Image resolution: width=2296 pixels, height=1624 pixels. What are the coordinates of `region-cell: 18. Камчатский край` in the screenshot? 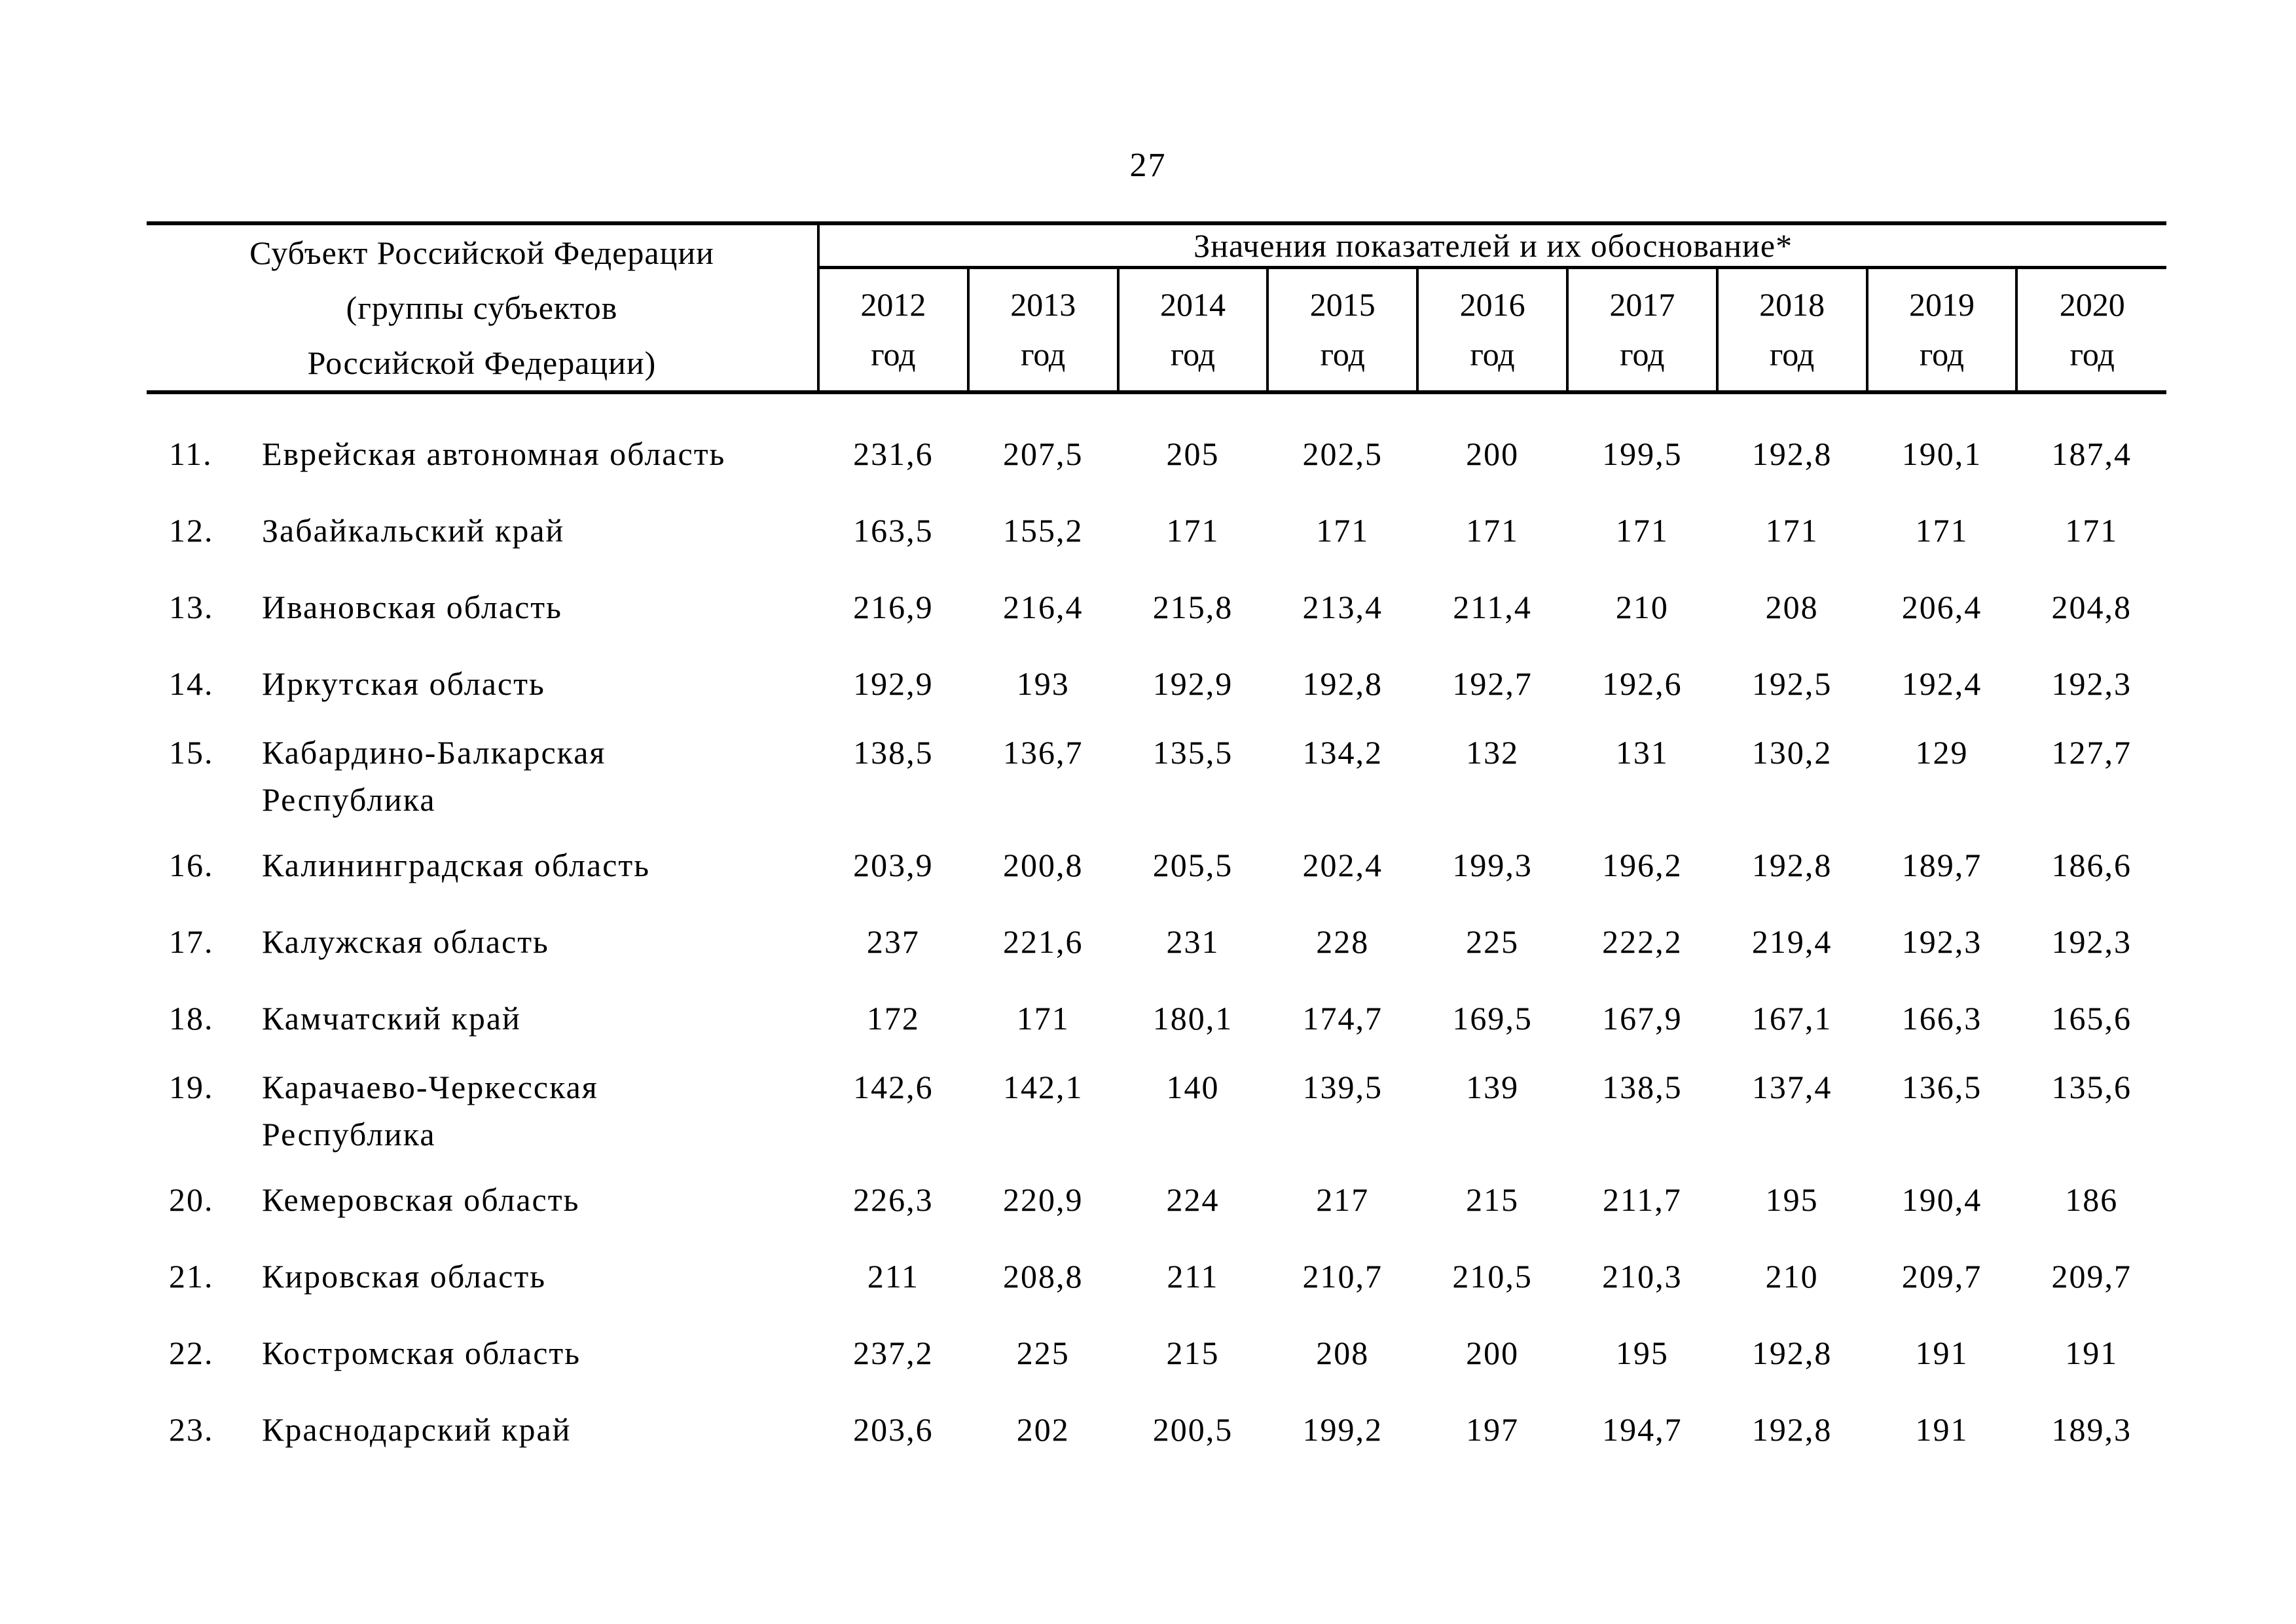 It's located at (482, 1018).